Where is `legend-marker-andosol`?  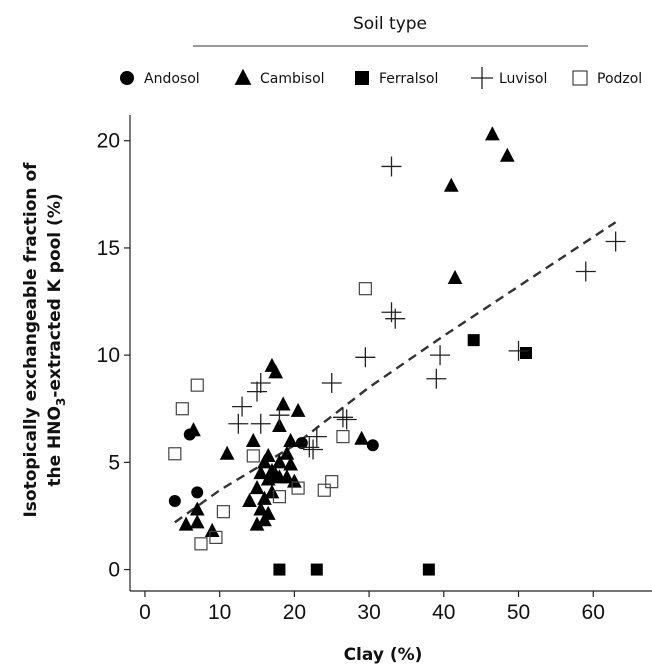 legend-marker-andosol is located at coordinates (127, 78).